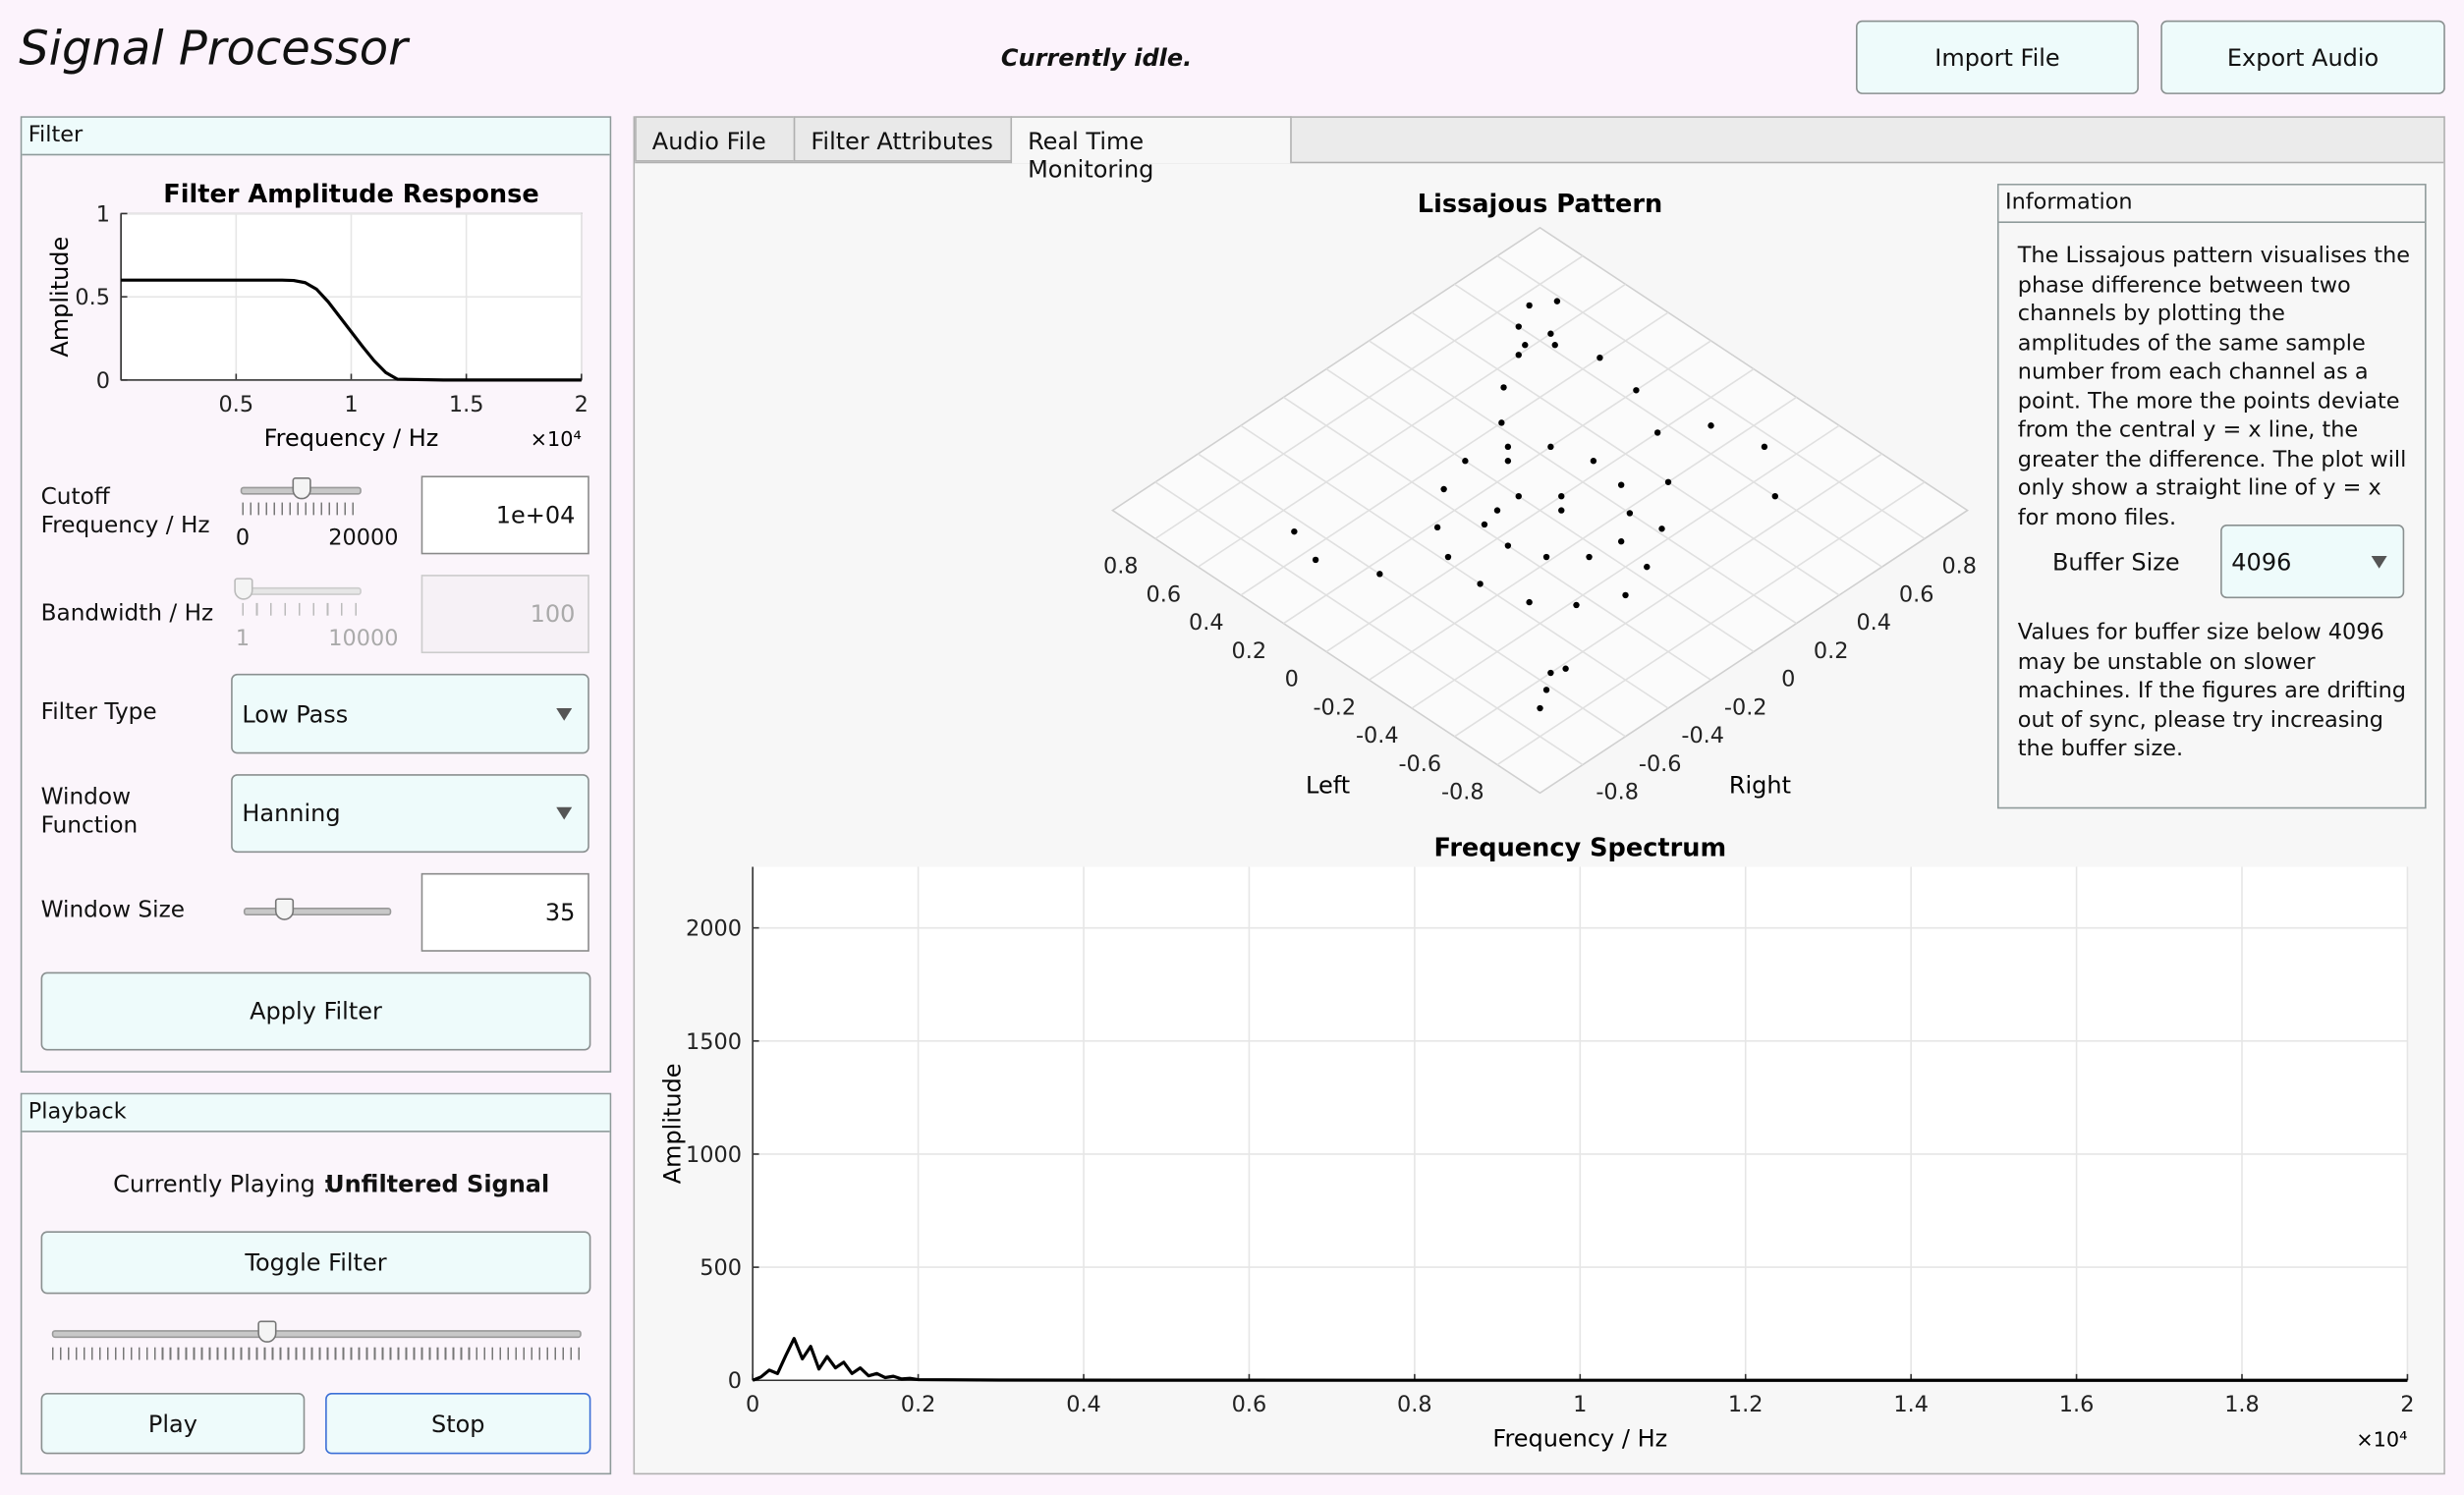 This screenshot has height=1495, width=2464. I want to click on stop-button: Stop, so click(458, 1424).